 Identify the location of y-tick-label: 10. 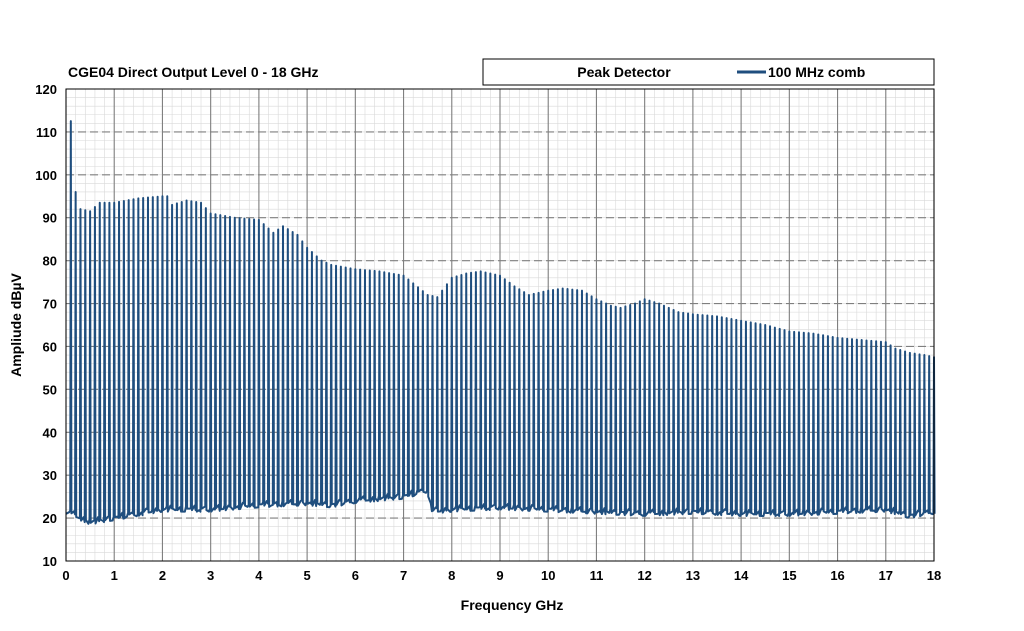
(50, 561).